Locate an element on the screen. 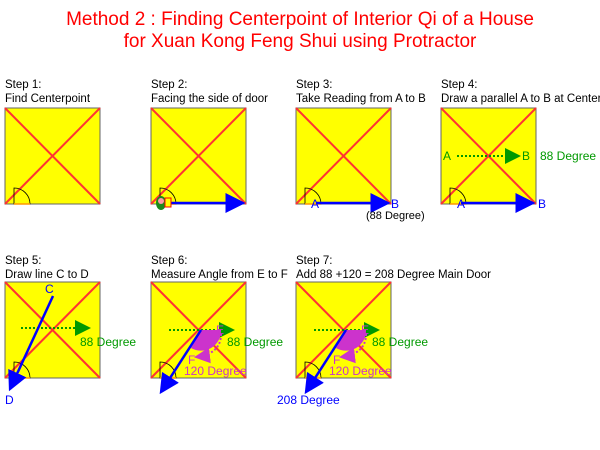 This screenshot has width=600, height=450. point-c: C is located at coordinates (49, 289).